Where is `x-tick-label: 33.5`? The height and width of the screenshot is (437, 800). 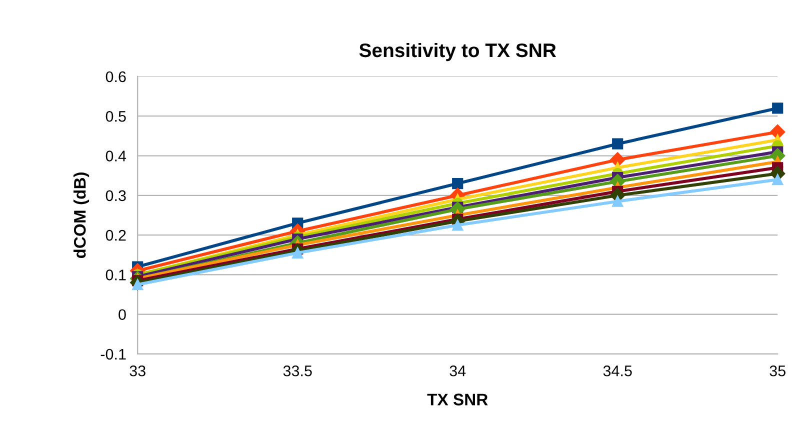 x-tick-label: 33.5 is located at coordinates (297, 370).